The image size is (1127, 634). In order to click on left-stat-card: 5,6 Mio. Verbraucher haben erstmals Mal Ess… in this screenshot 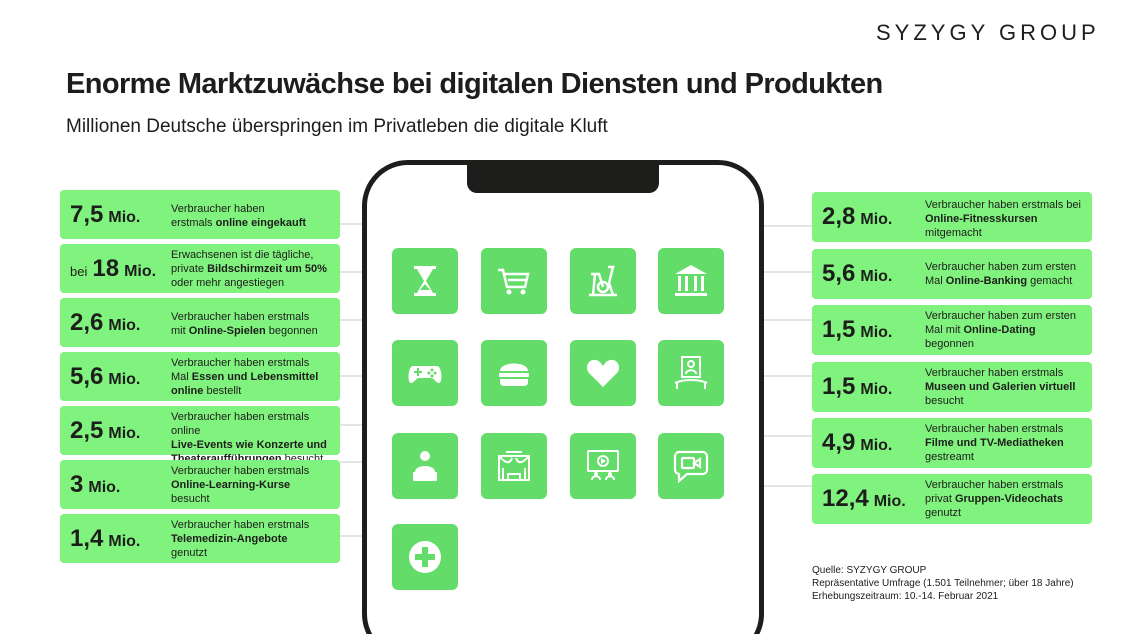, I will do `click(200, 376)`.